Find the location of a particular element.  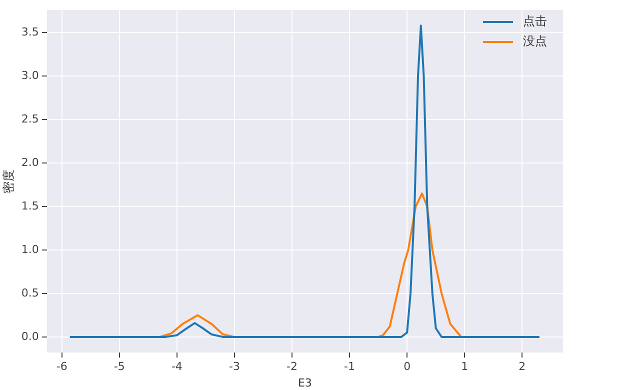

x-tick-label: -5 is located at coordinates (119, 367).